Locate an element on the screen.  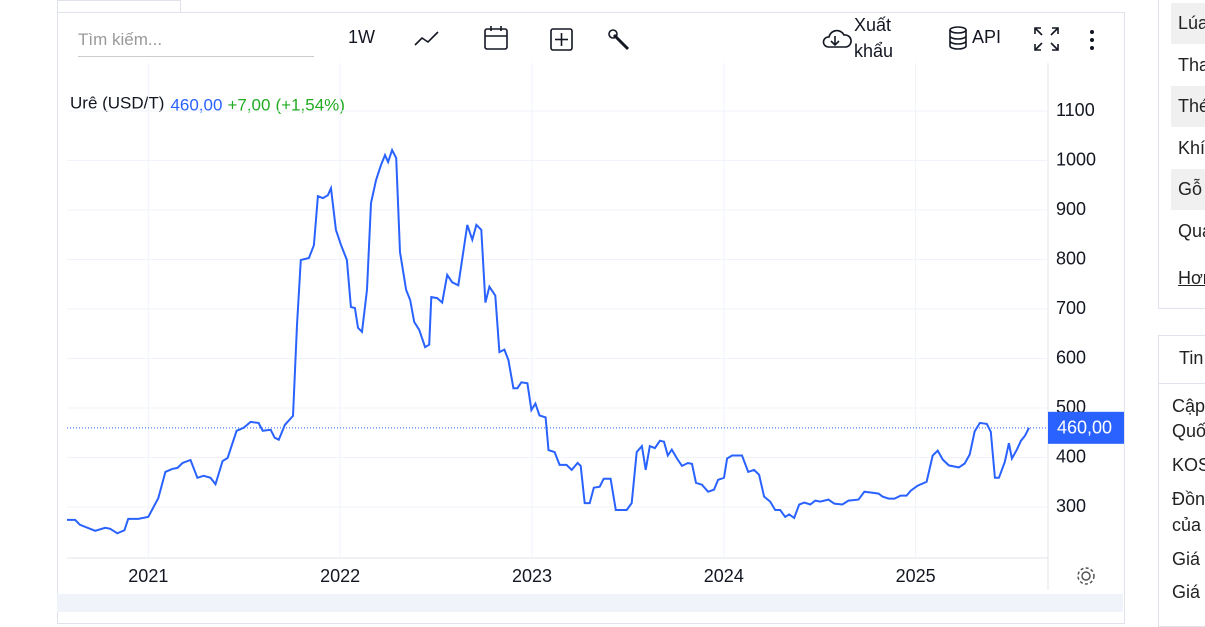
interval-button: 1W is located at coordinates (361, 37).